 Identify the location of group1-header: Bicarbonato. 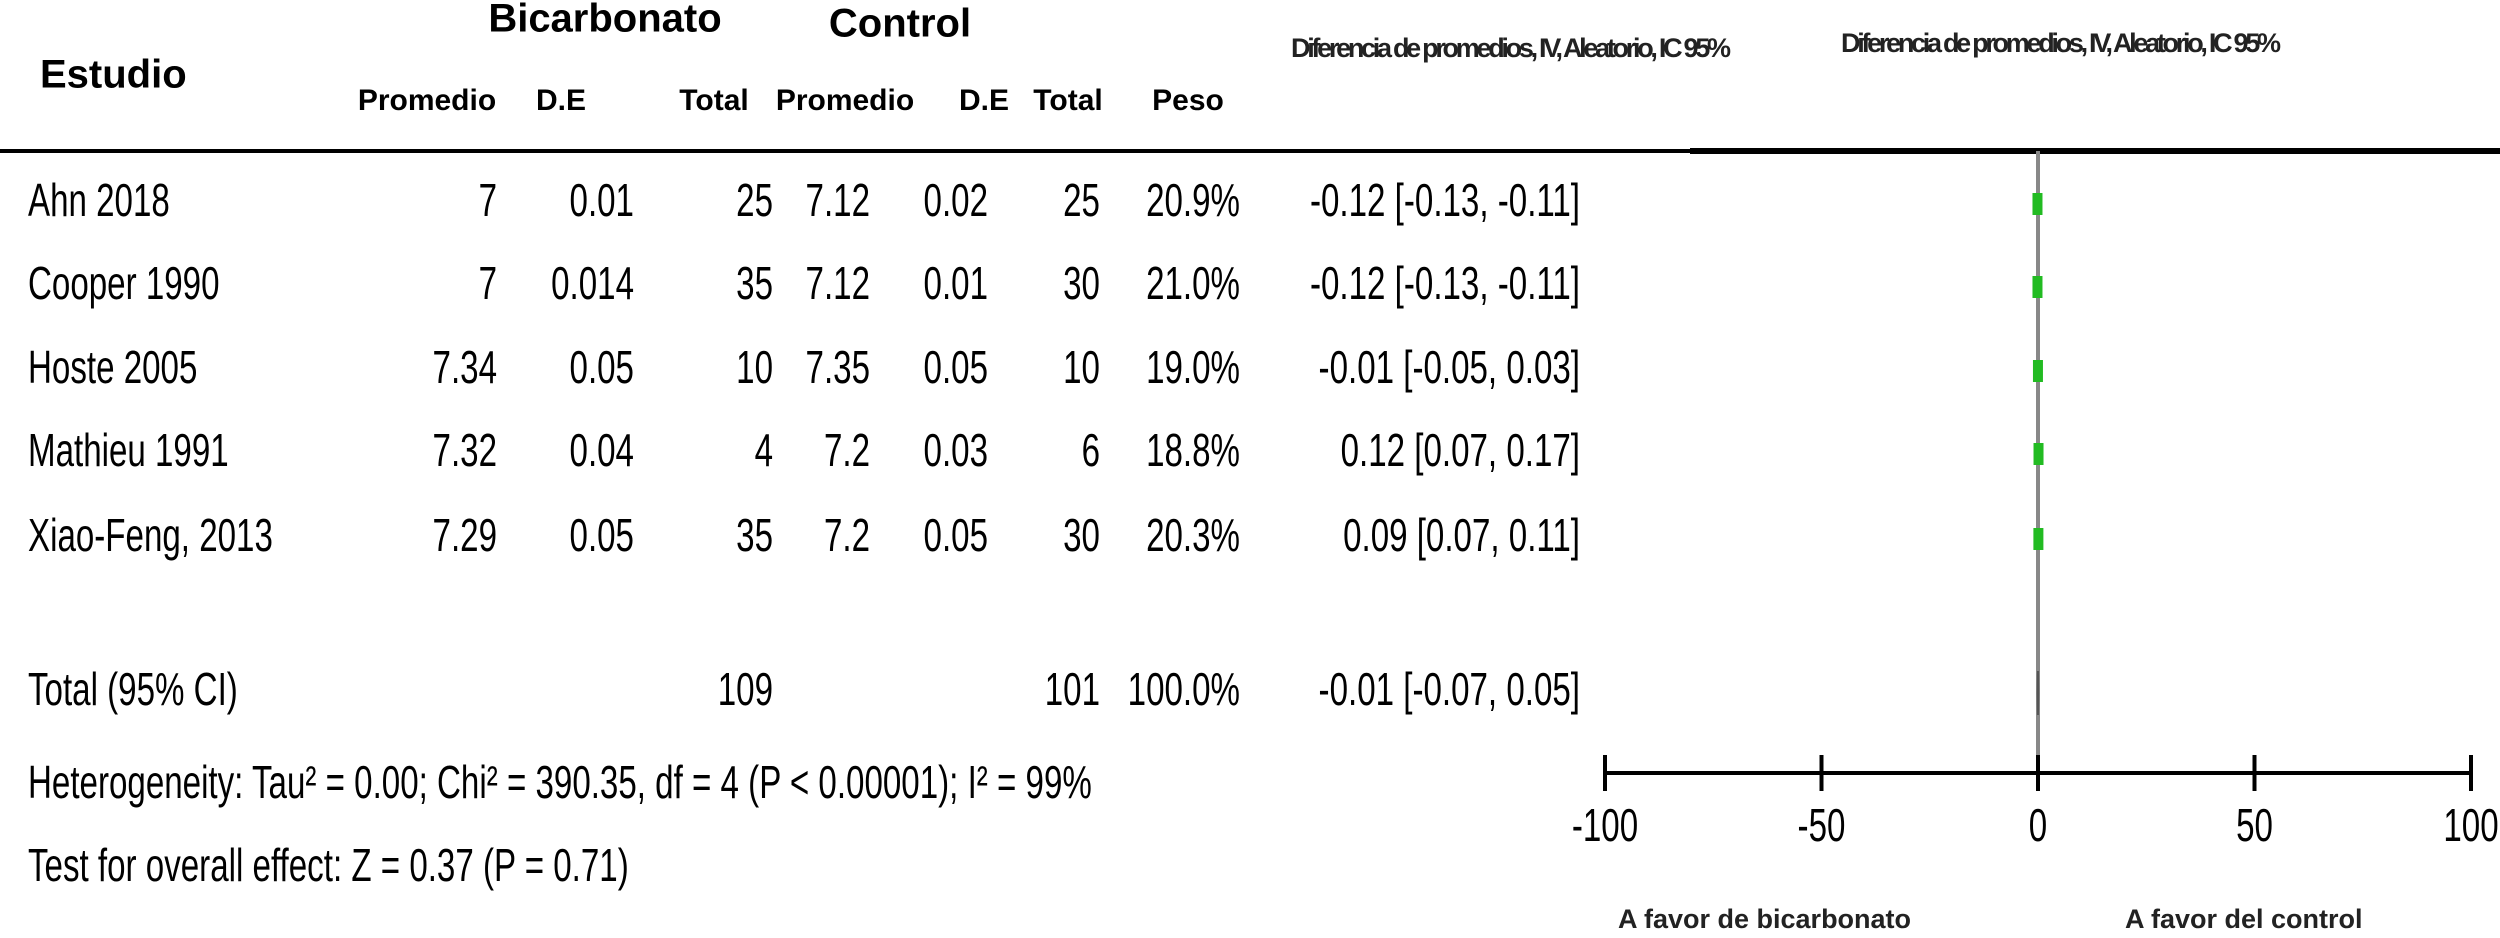
(604, 20).